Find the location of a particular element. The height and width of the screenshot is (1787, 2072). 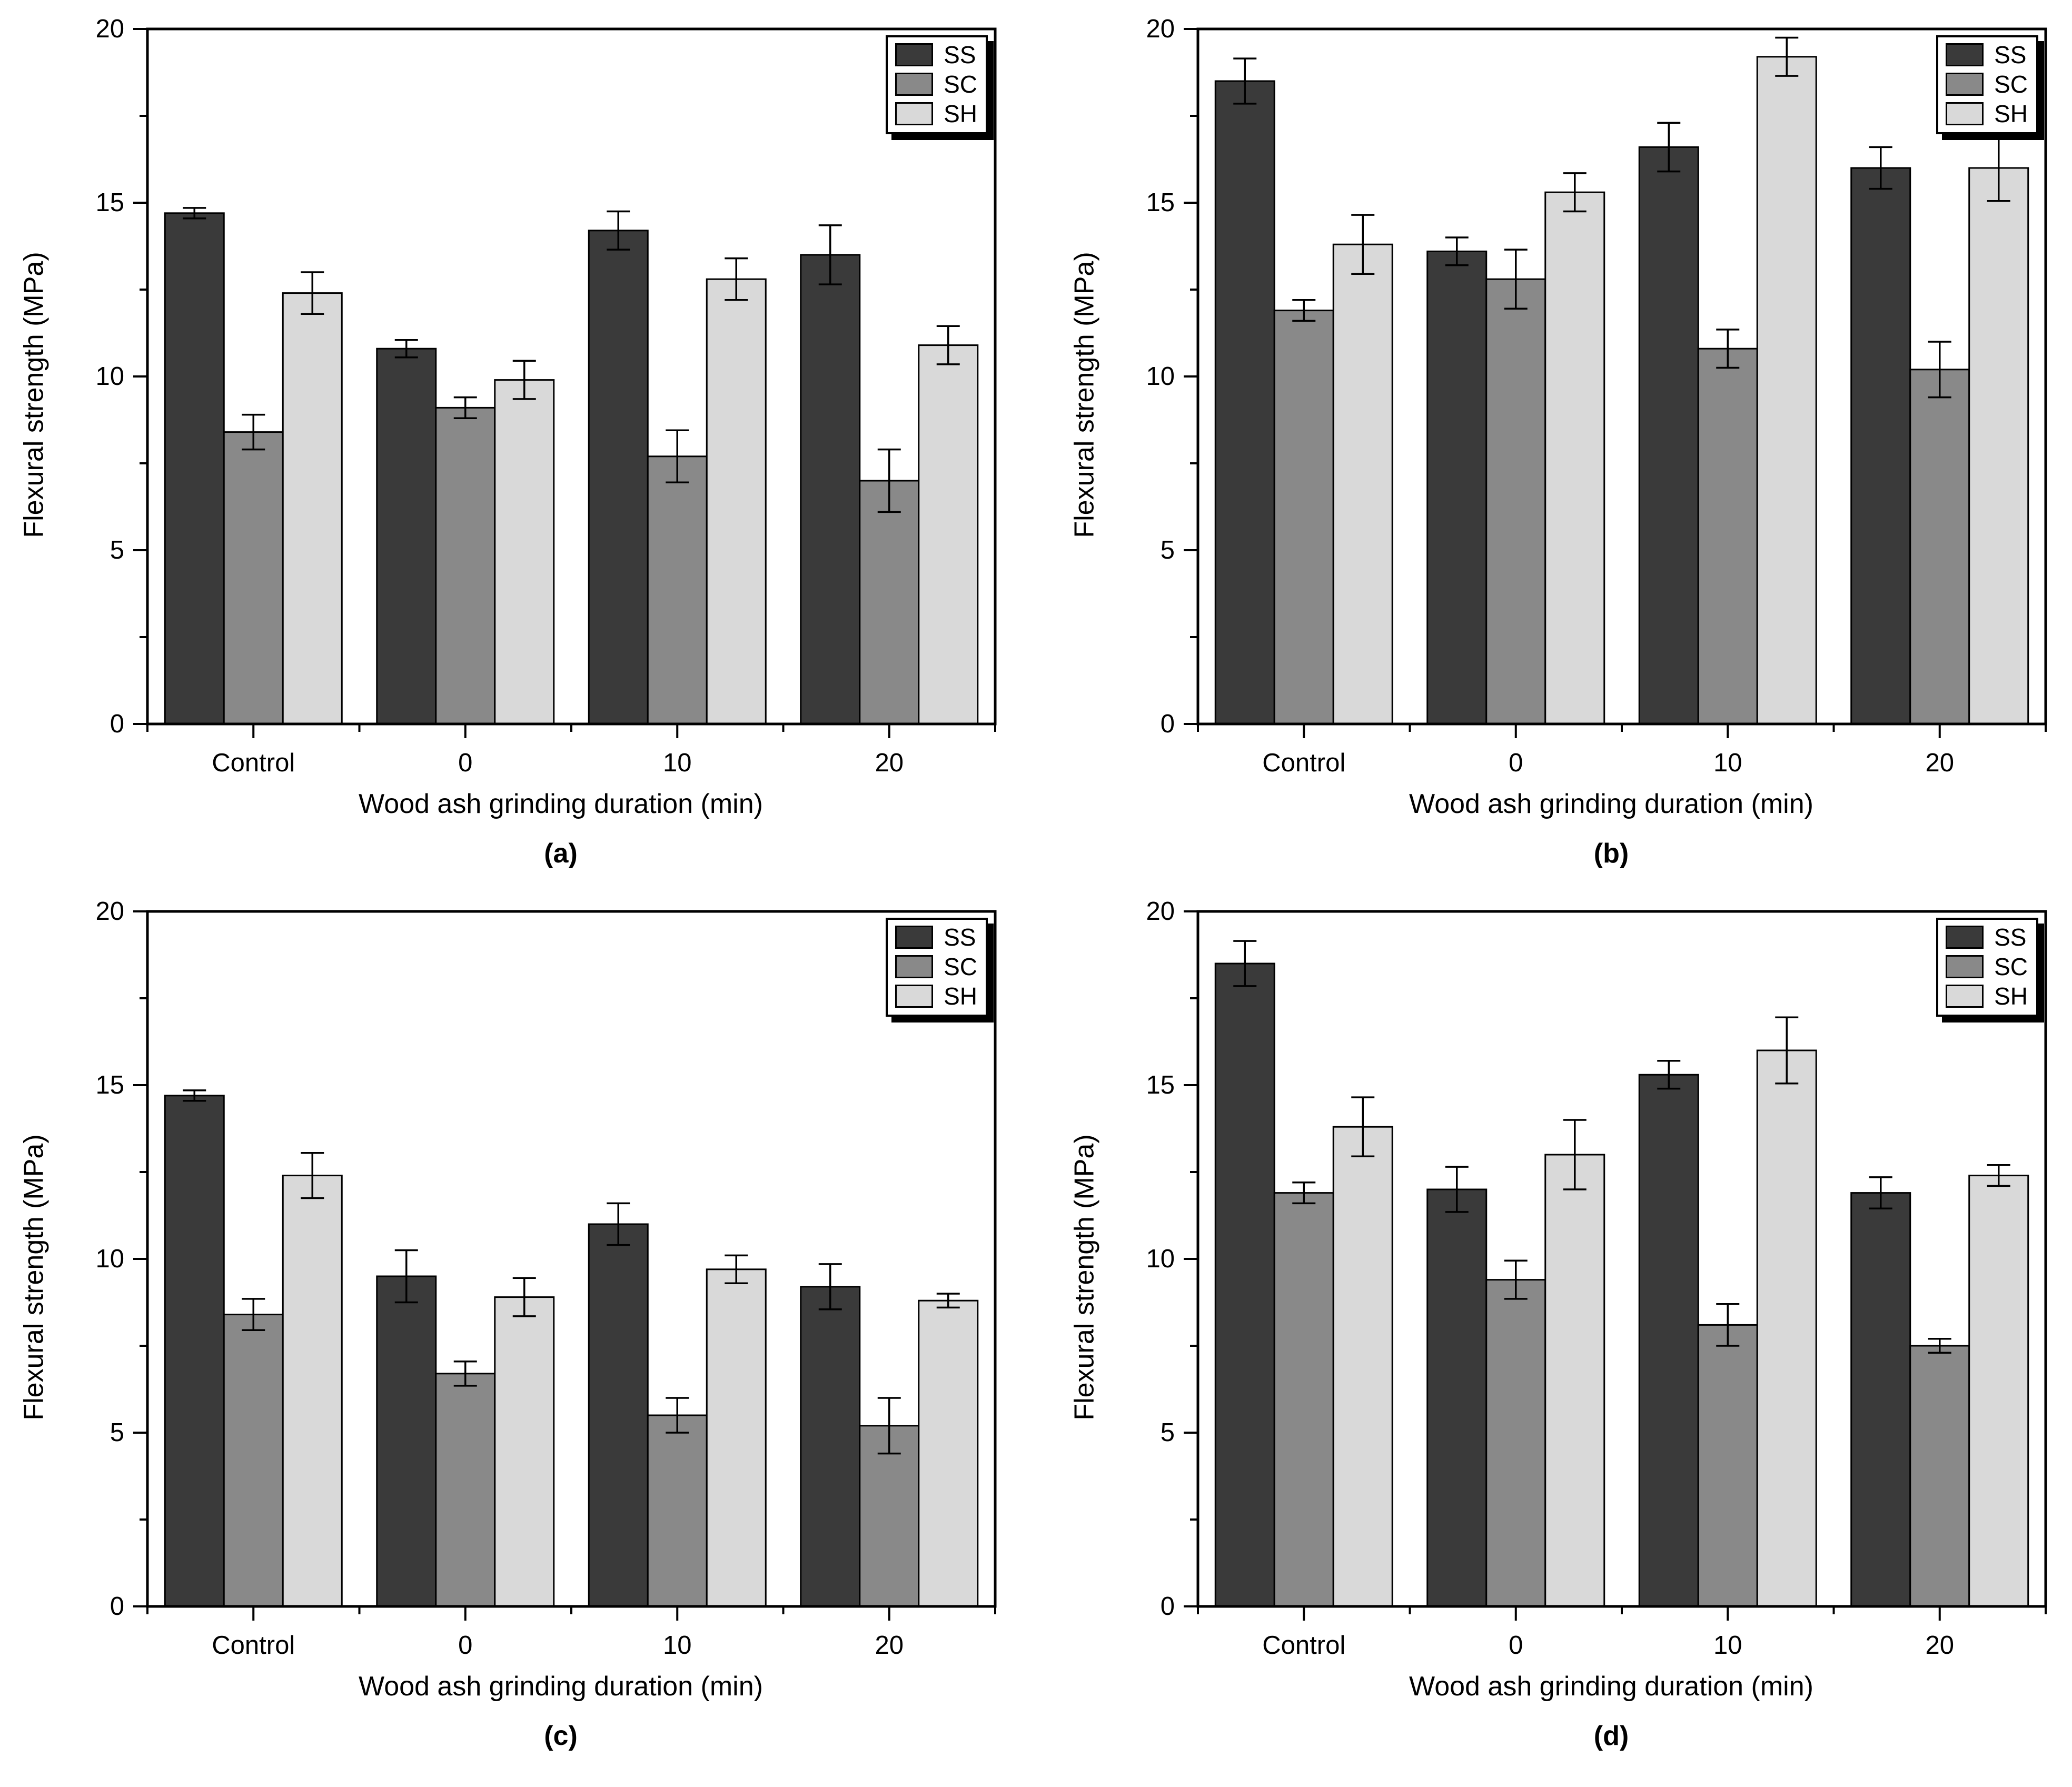

panel-caption-a: (a) is located at coordinates (561, 853).